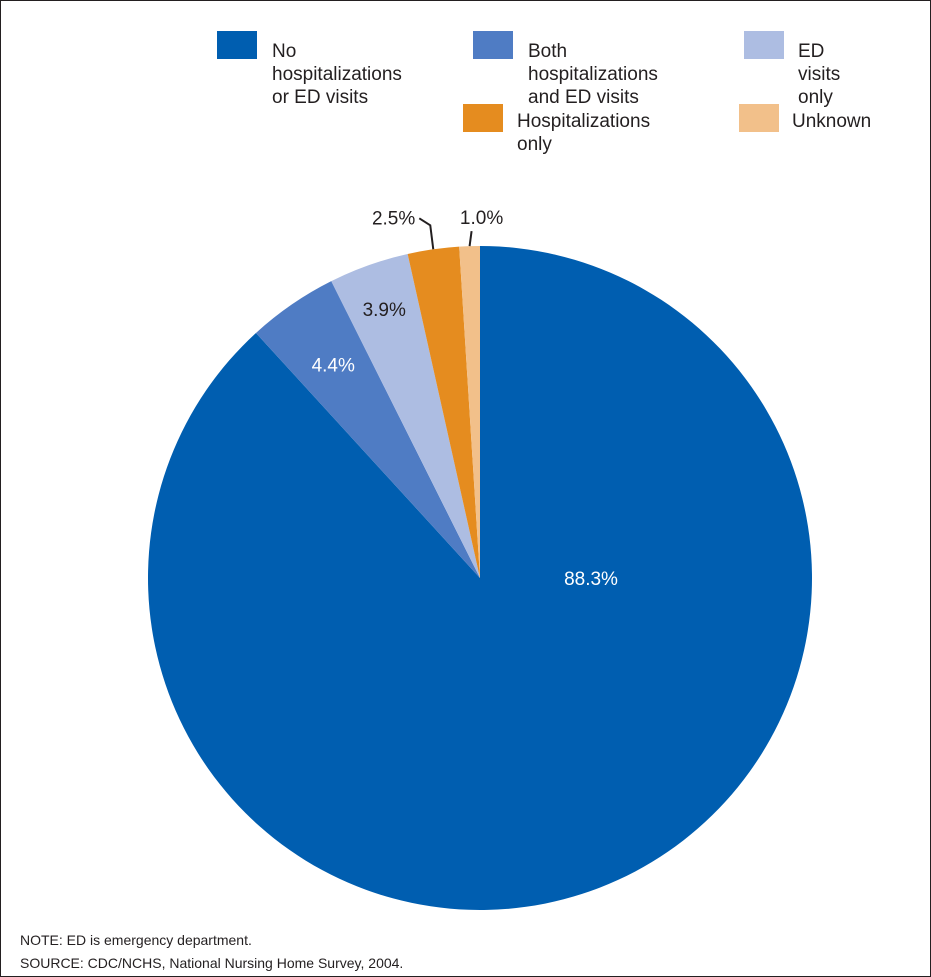 The width and height of the screenshot is (931, 977). Describe the element at coordinates (393, 218) in the screenshot. I see `data-label-hospitalizations-only: 2.5%` at that location.